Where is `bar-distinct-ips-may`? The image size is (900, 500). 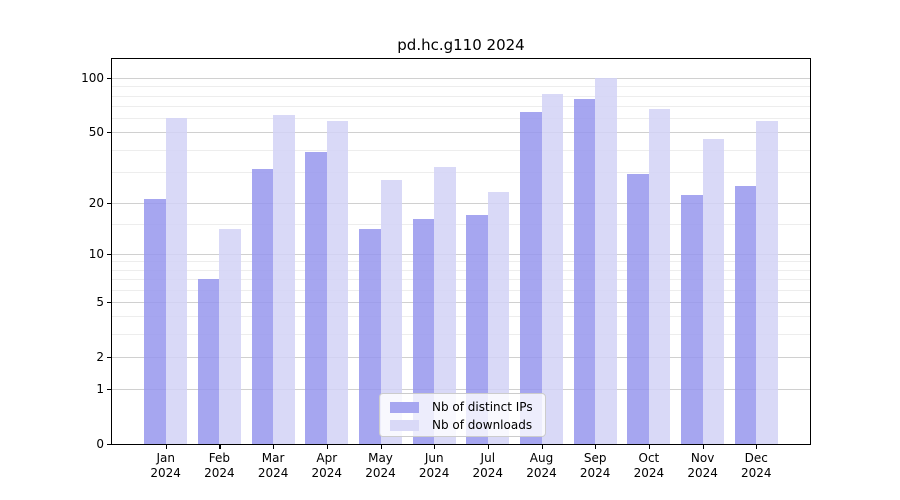
bar-distinct-ips-may is located at coordinates (370, 336).